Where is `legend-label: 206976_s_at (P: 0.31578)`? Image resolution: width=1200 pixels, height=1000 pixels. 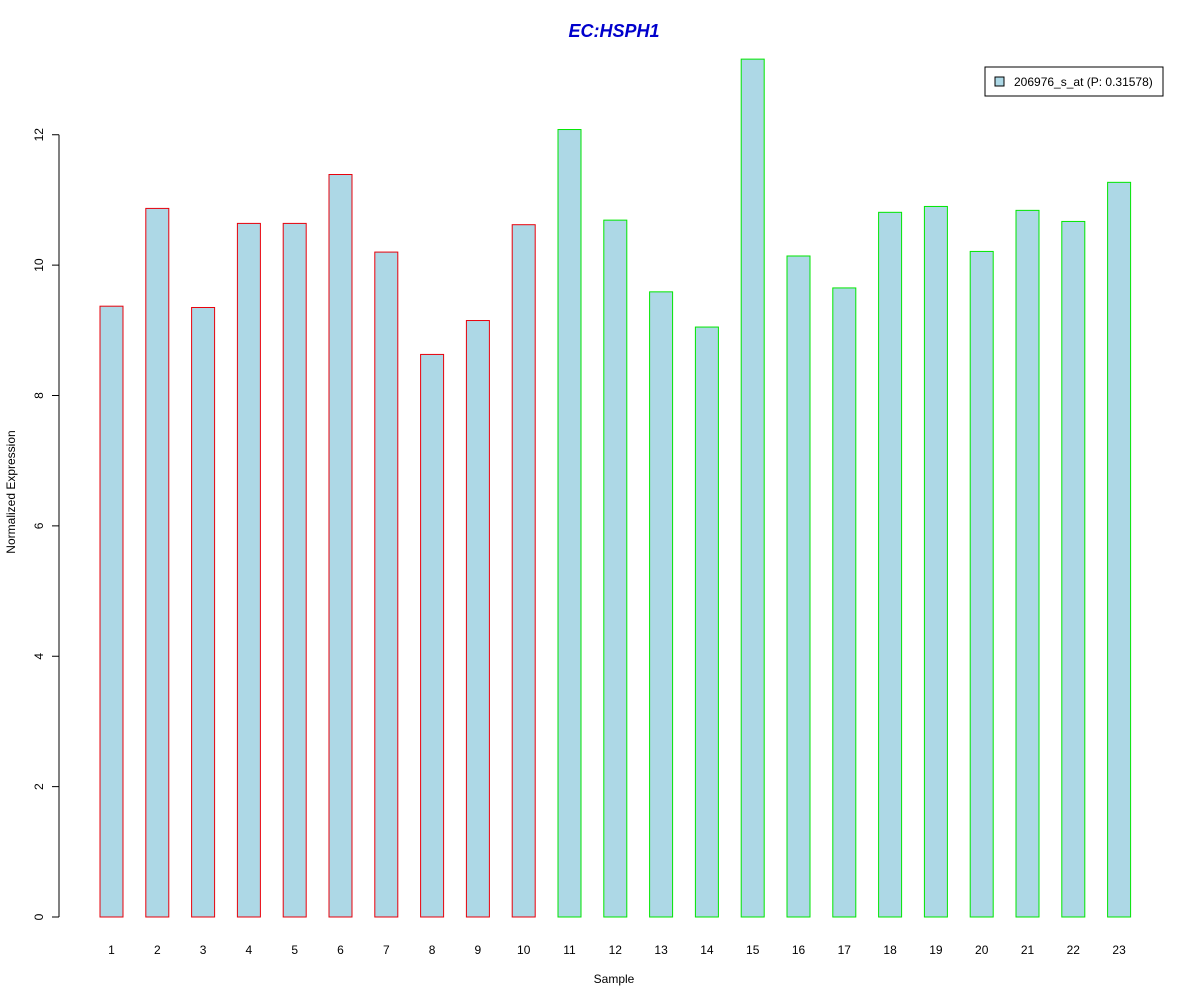
legend-label: 206976_s_at (P: 0.31578) is located at coordinates (1083, 82).